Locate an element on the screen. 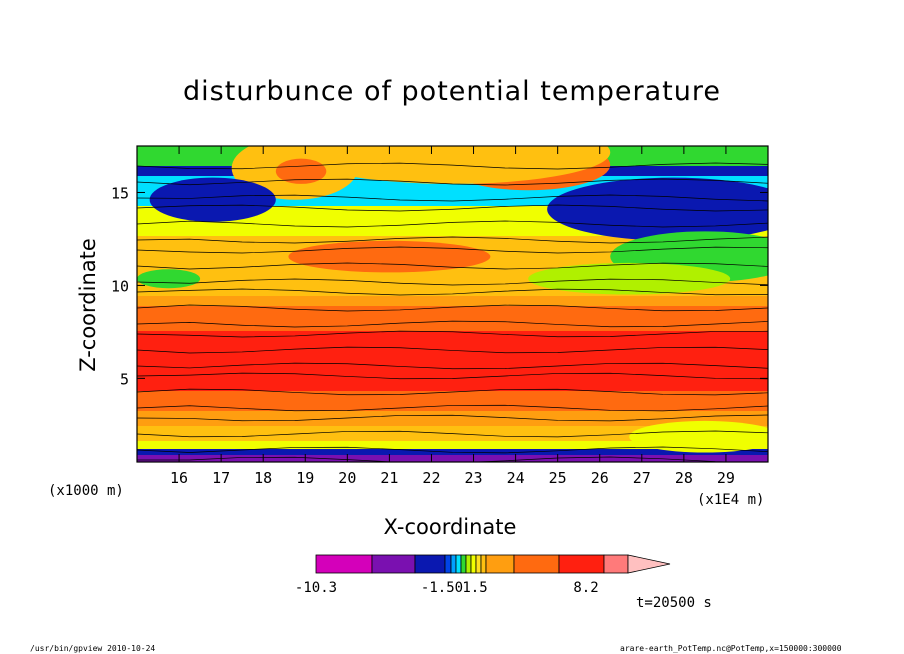  y-tick-label: 10 is located at coordinates (120, 286).